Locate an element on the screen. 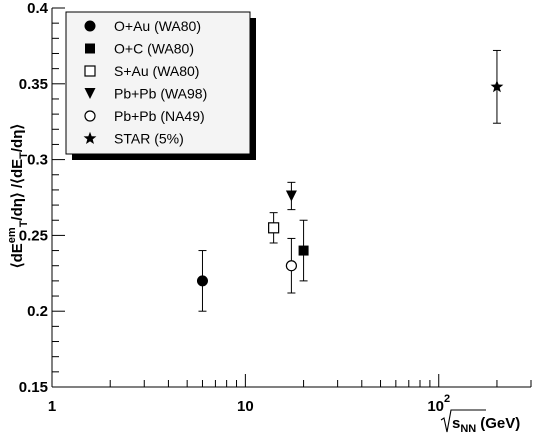  y-tick-label: 0.25 is located at coordinates (33, 235).